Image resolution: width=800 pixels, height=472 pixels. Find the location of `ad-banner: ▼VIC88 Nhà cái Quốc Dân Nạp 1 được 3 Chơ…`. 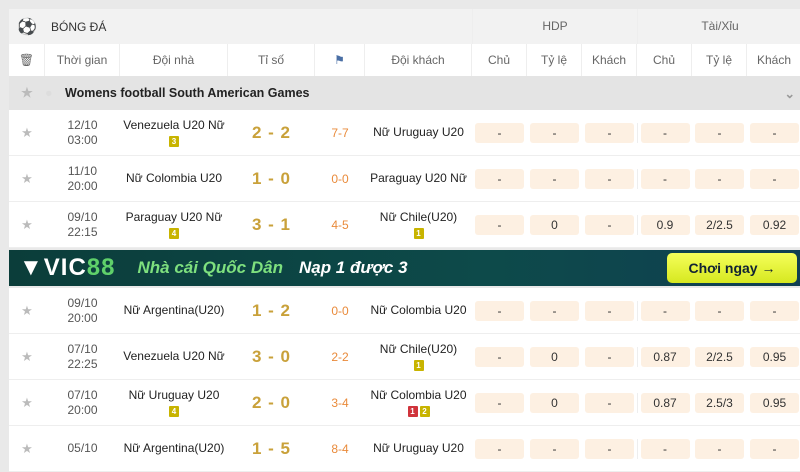

ad-banner: ▼VIC88 Nhà cái Quốc Dân Nạp 1 được 3 Chơ… is located at coordinates (404, 268).